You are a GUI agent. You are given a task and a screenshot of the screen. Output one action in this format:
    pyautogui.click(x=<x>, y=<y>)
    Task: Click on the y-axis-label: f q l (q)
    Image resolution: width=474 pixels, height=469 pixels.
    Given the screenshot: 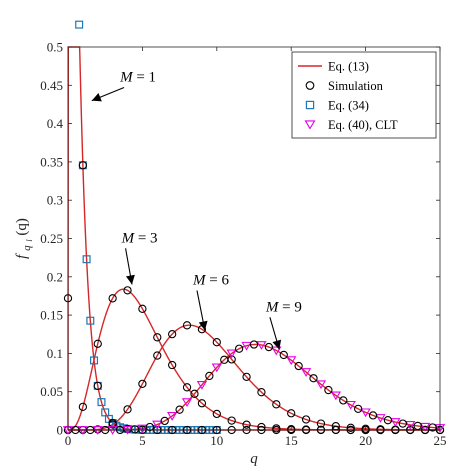 What is the action you would take?
    pyautogui.click(x=25, y=238)
    